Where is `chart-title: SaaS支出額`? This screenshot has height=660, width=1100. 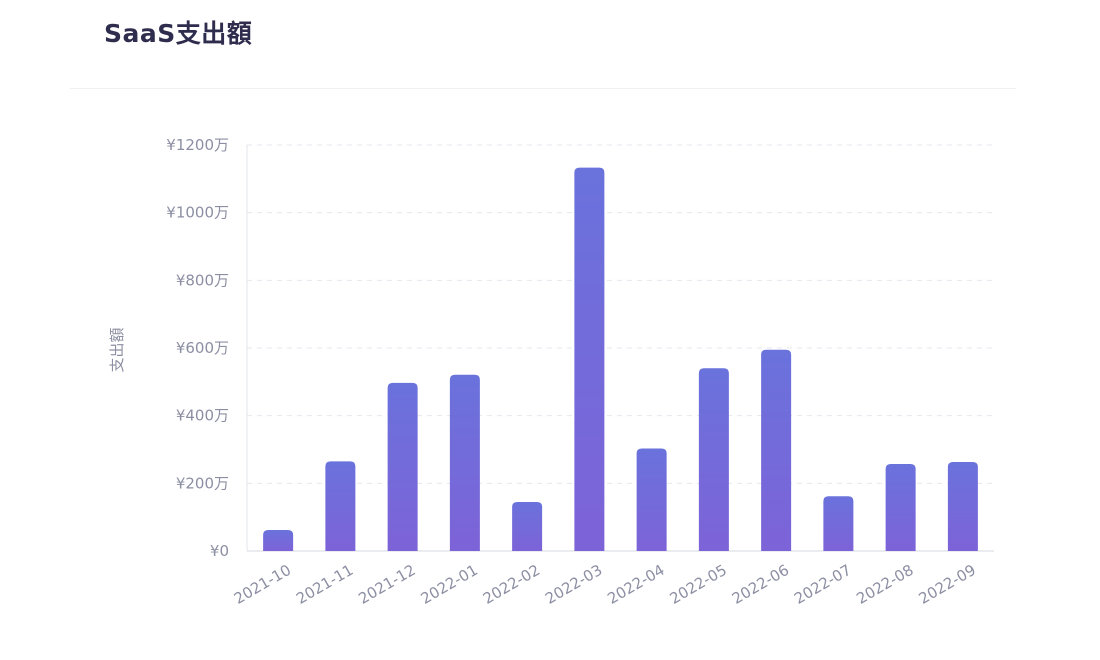
chart-title: SaaS支出額 is located at coordinates (178, 33).